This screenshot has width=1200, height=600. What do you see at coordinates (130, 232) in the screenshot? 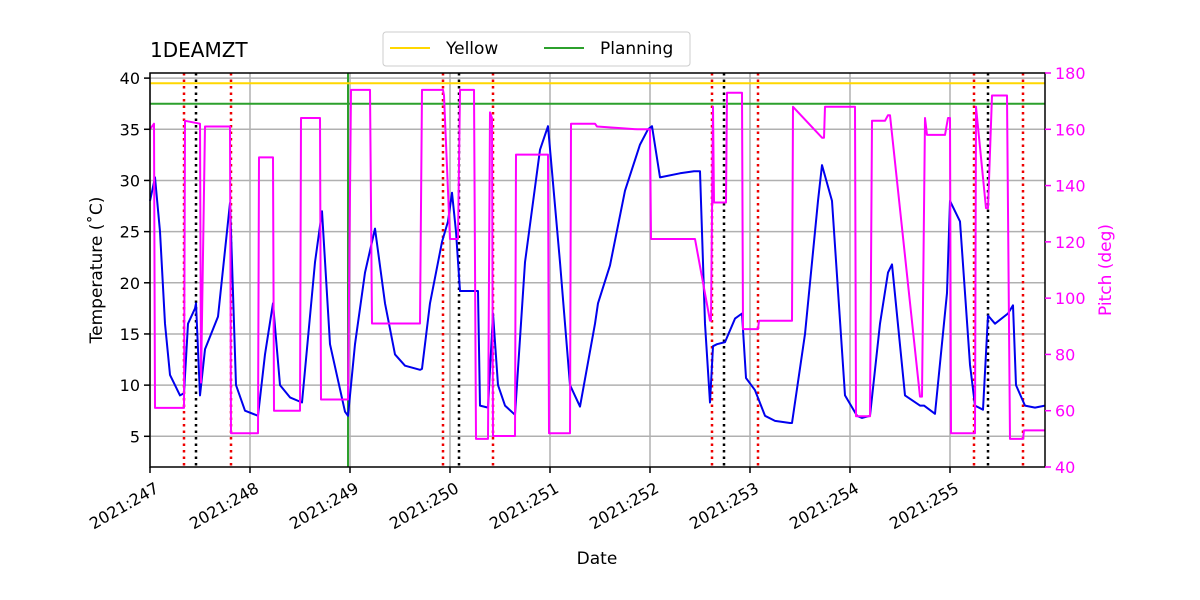
I see `y-tick-label: 25` at bounding box center [130, 232].